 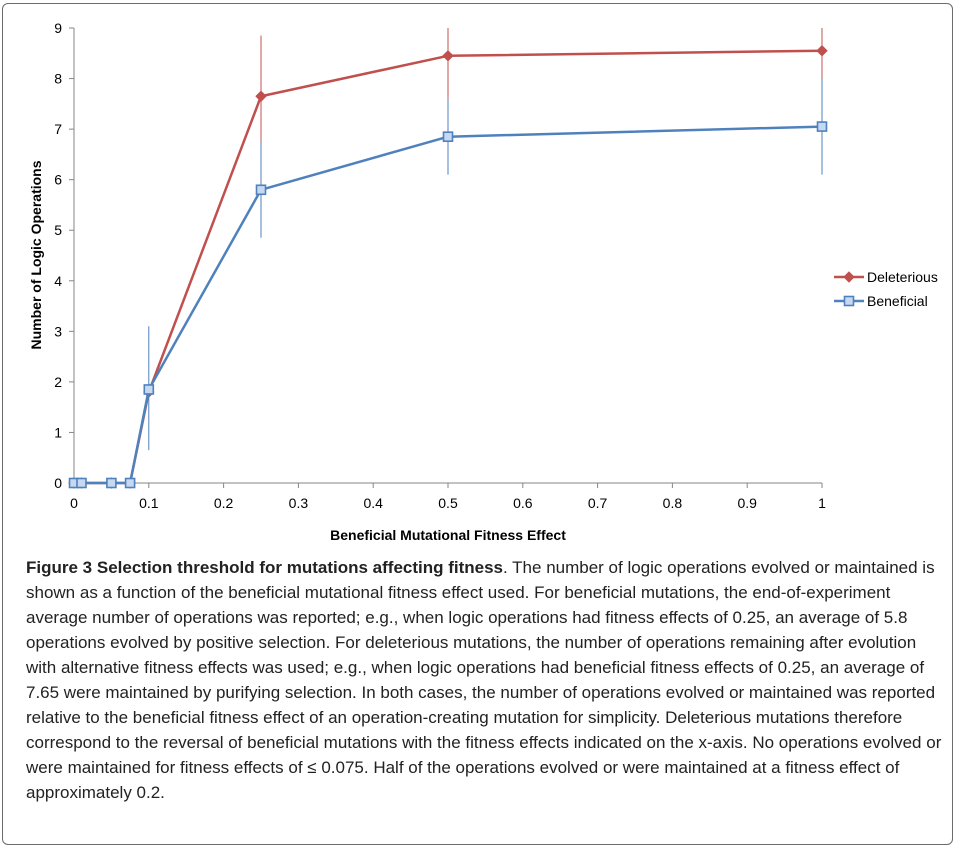 What do you see at coordinates (59, 567) in the screenshot?
I see `caption-figure-label: Figure 3` at bounding box center [59, 567].